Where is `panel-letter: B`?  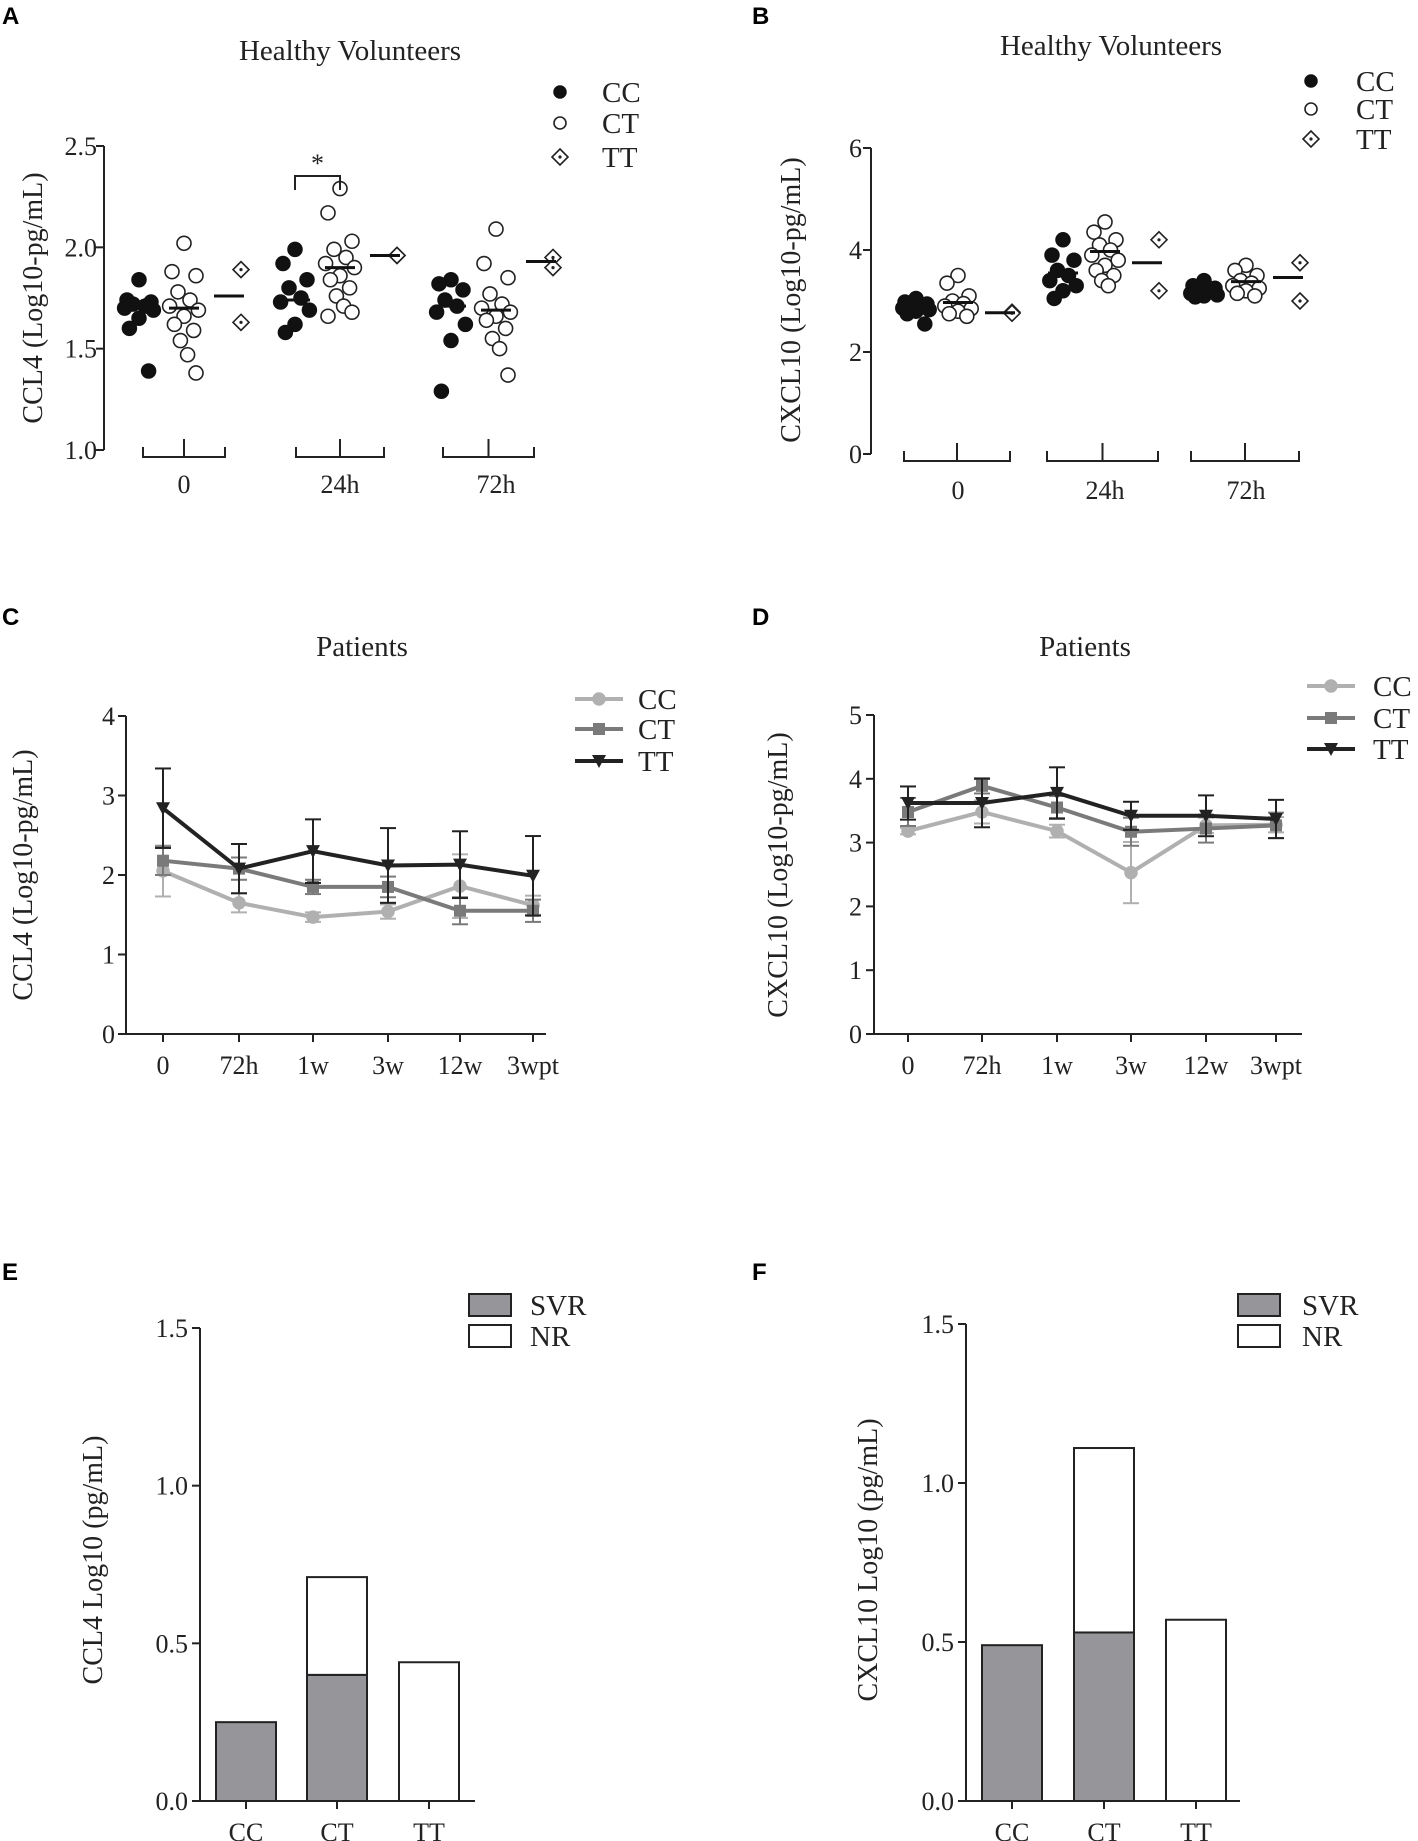 panel-letter: B is located at coordinates (760, 16).